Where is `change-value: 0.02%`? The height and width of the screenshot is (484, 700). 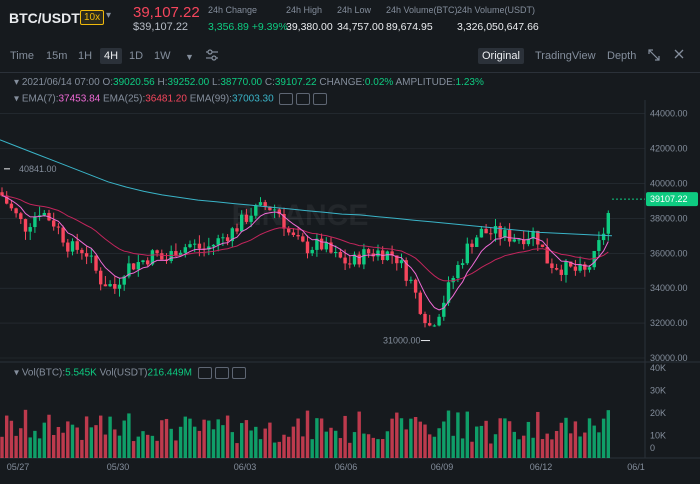 change-value: 0.02% is located at coordinates (379, 82).